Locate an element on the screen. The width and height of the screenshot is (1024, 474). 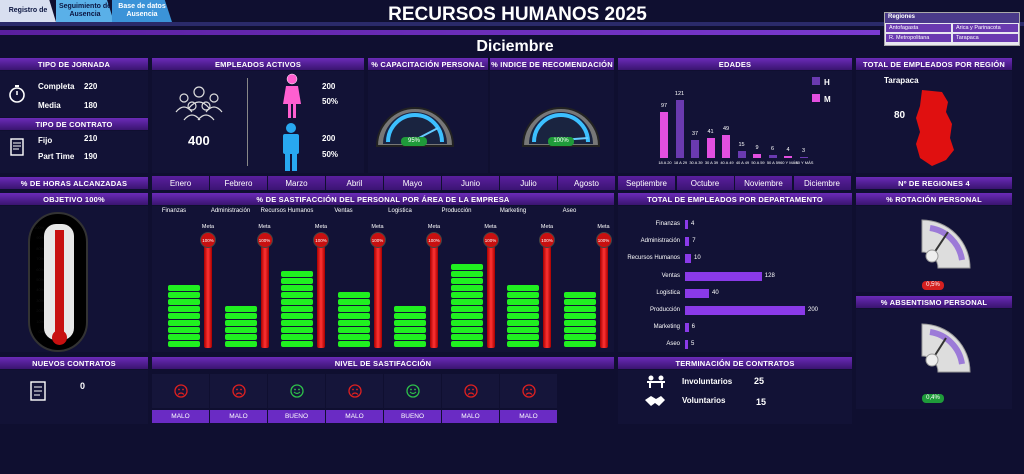
age-bar-value: 3 is located at coordinates (803, 150).